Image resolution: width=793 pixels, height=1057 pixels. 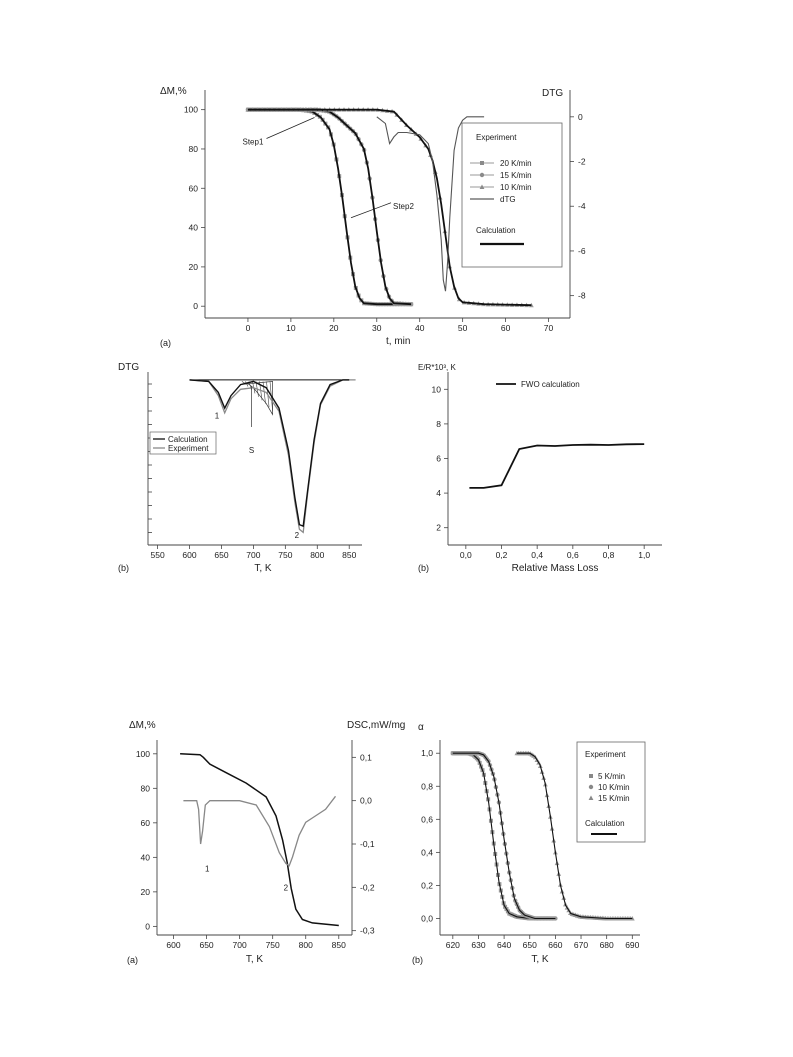 What do you see at coordinates (349, 555) in the screenshot?
I see `x-tick-label: 850` at bounding box center [349, 555].